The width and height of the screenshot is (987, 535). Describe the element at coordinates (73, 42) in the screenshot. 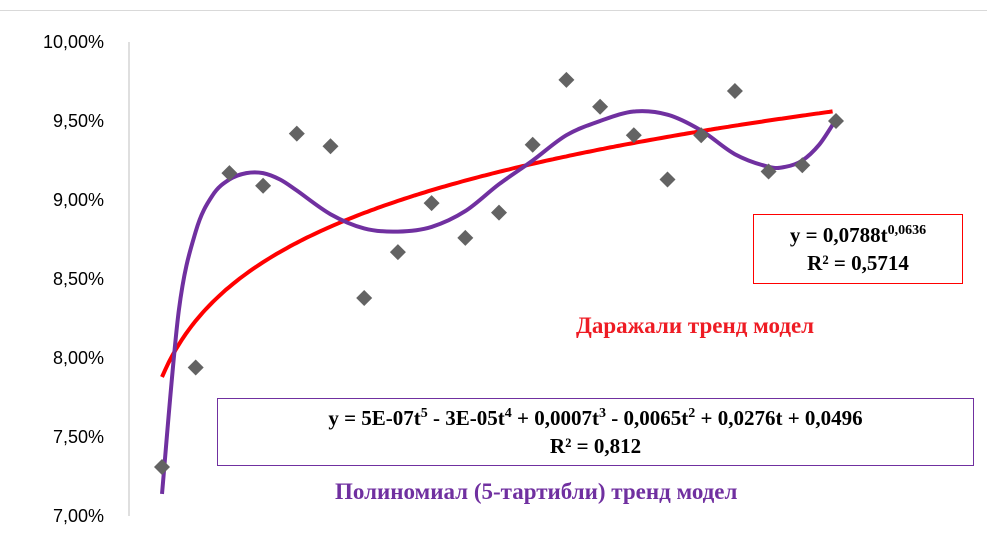

I see `y-tick-label: 10,00%` at that location.